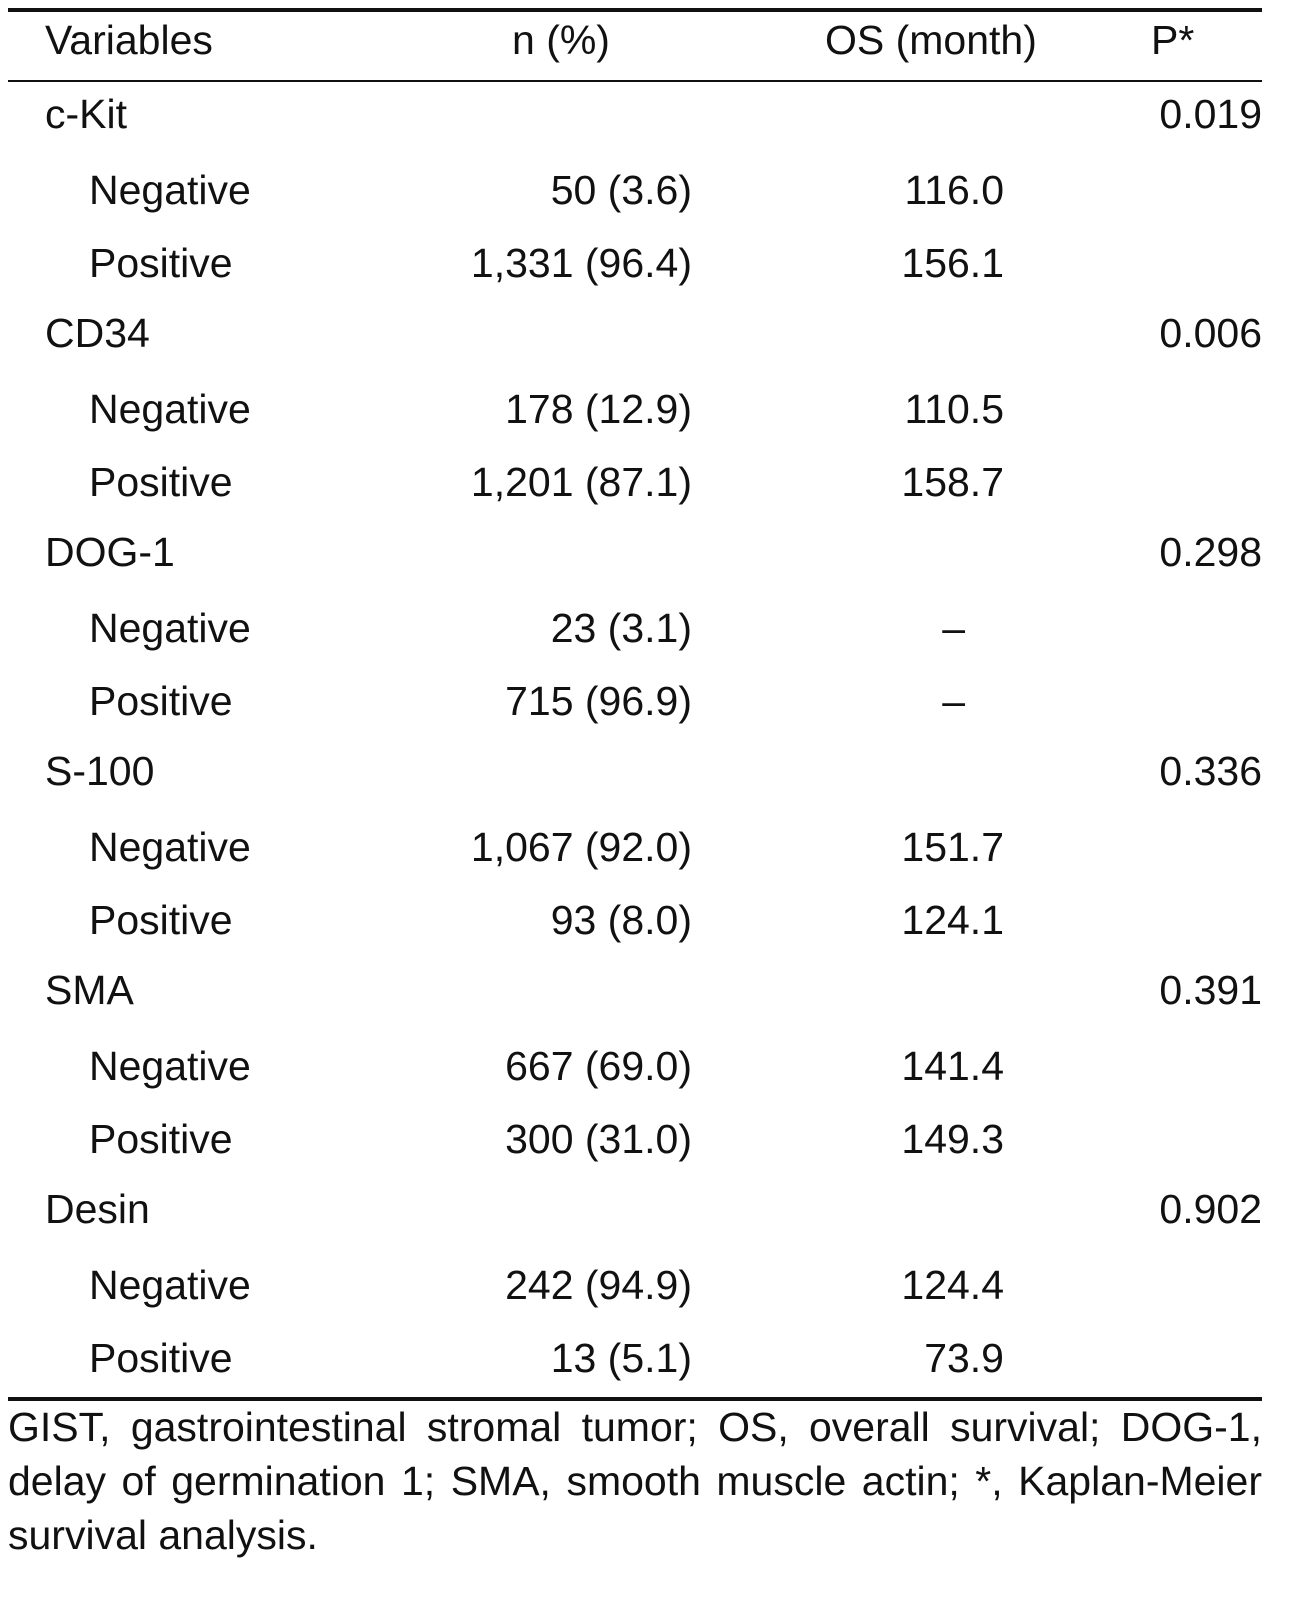 This screenshot has width=1293, height=1600. What do you see at coordinates (598, 1285) in the screenshot?
I see `row-n-percent: 242 (94.9)` at bounding box center [598, 1285].